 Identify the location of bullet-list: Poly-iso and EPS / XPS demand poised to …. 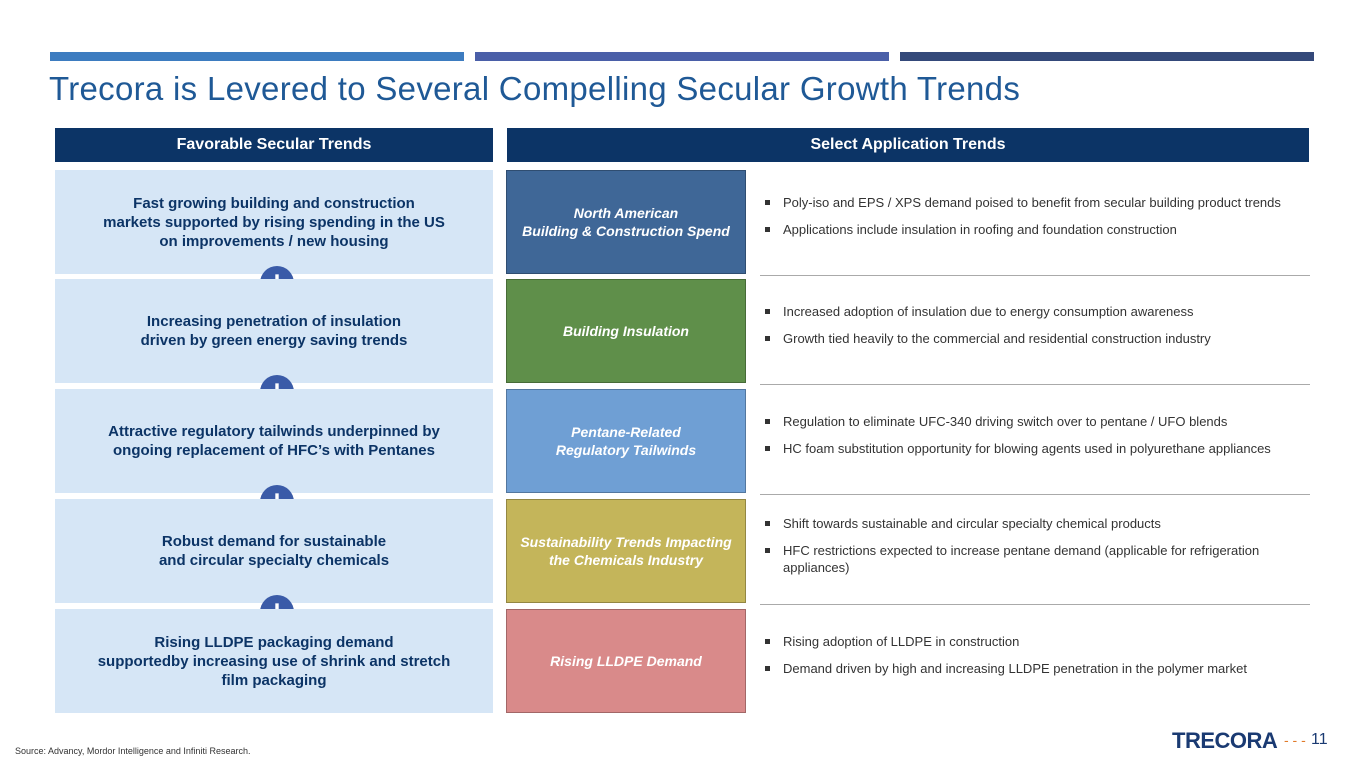
(1035, 216).